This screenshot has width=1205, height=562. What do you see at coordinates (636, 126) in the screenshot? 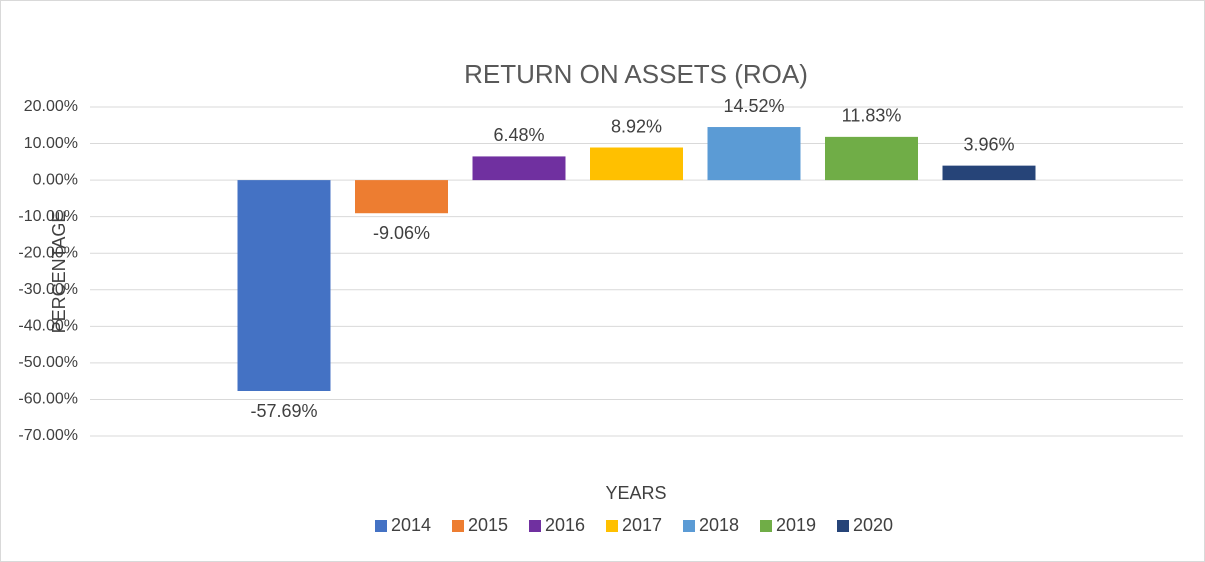
I see `data-label: 8.92%` at bounding box center [636, 126].